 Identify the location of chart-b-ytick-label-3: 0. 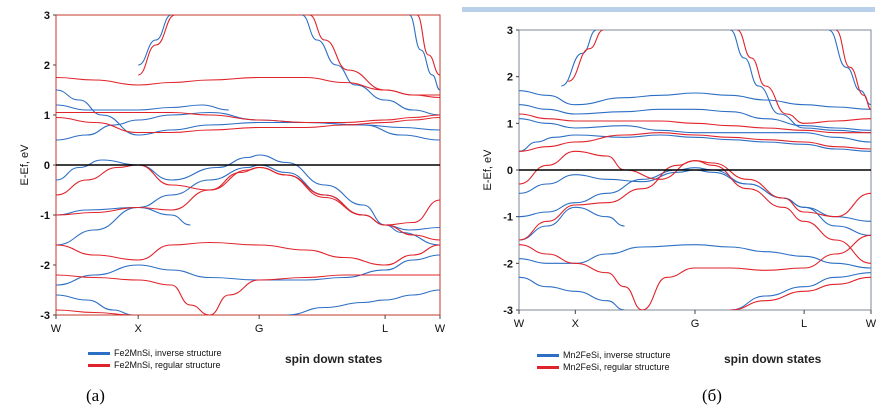
(510, 171).